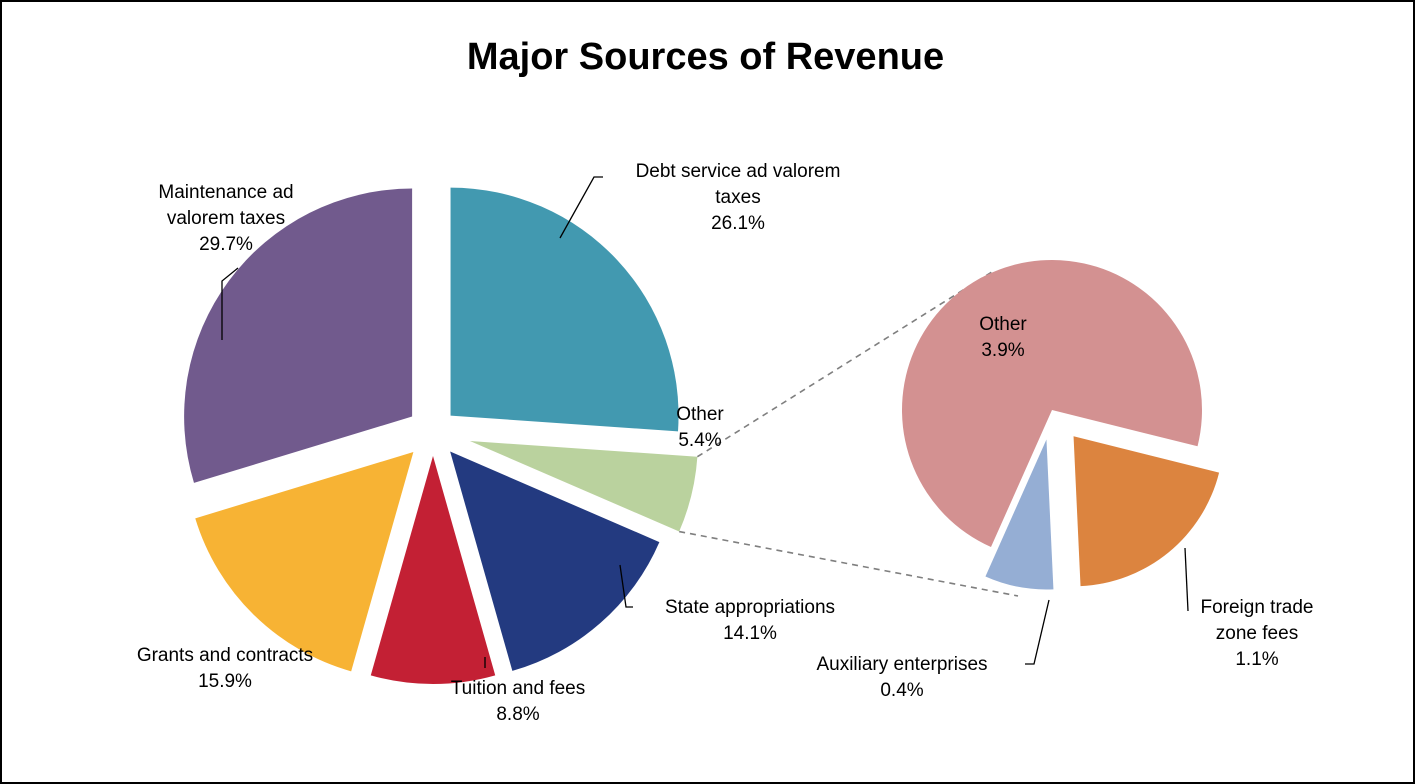  I want to click on chart-title: Major Sources of Revenue, so click(705, 57).